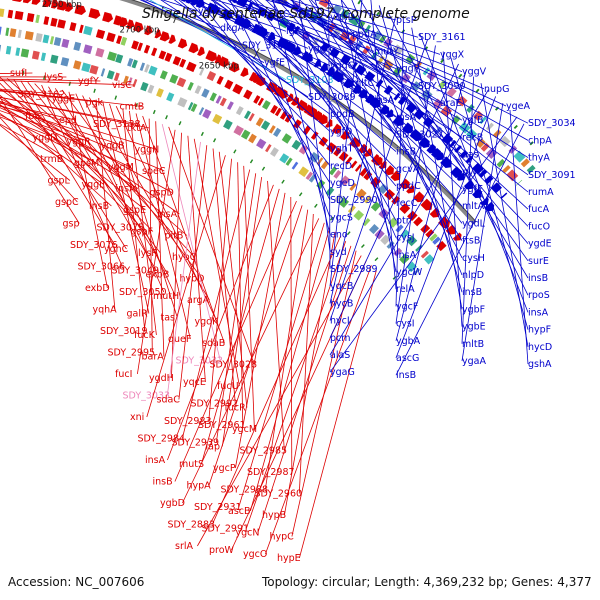 The width and height of the screenshot is (600, 600). I want to click on gene-label: SDY_3138, so click(117, 124).